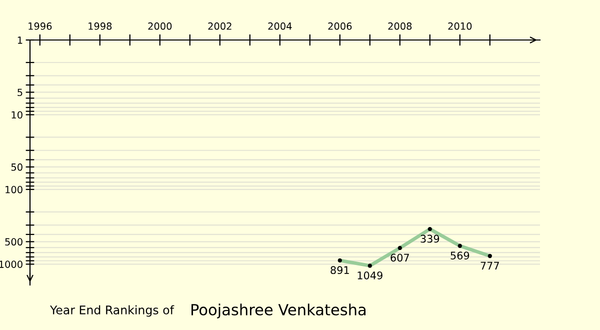 The image size is (600, 330). What do you see at coordinates (112, 311) in the screenshot?
I see `text: Year End Rankings of` at bounding box center [112, 311].